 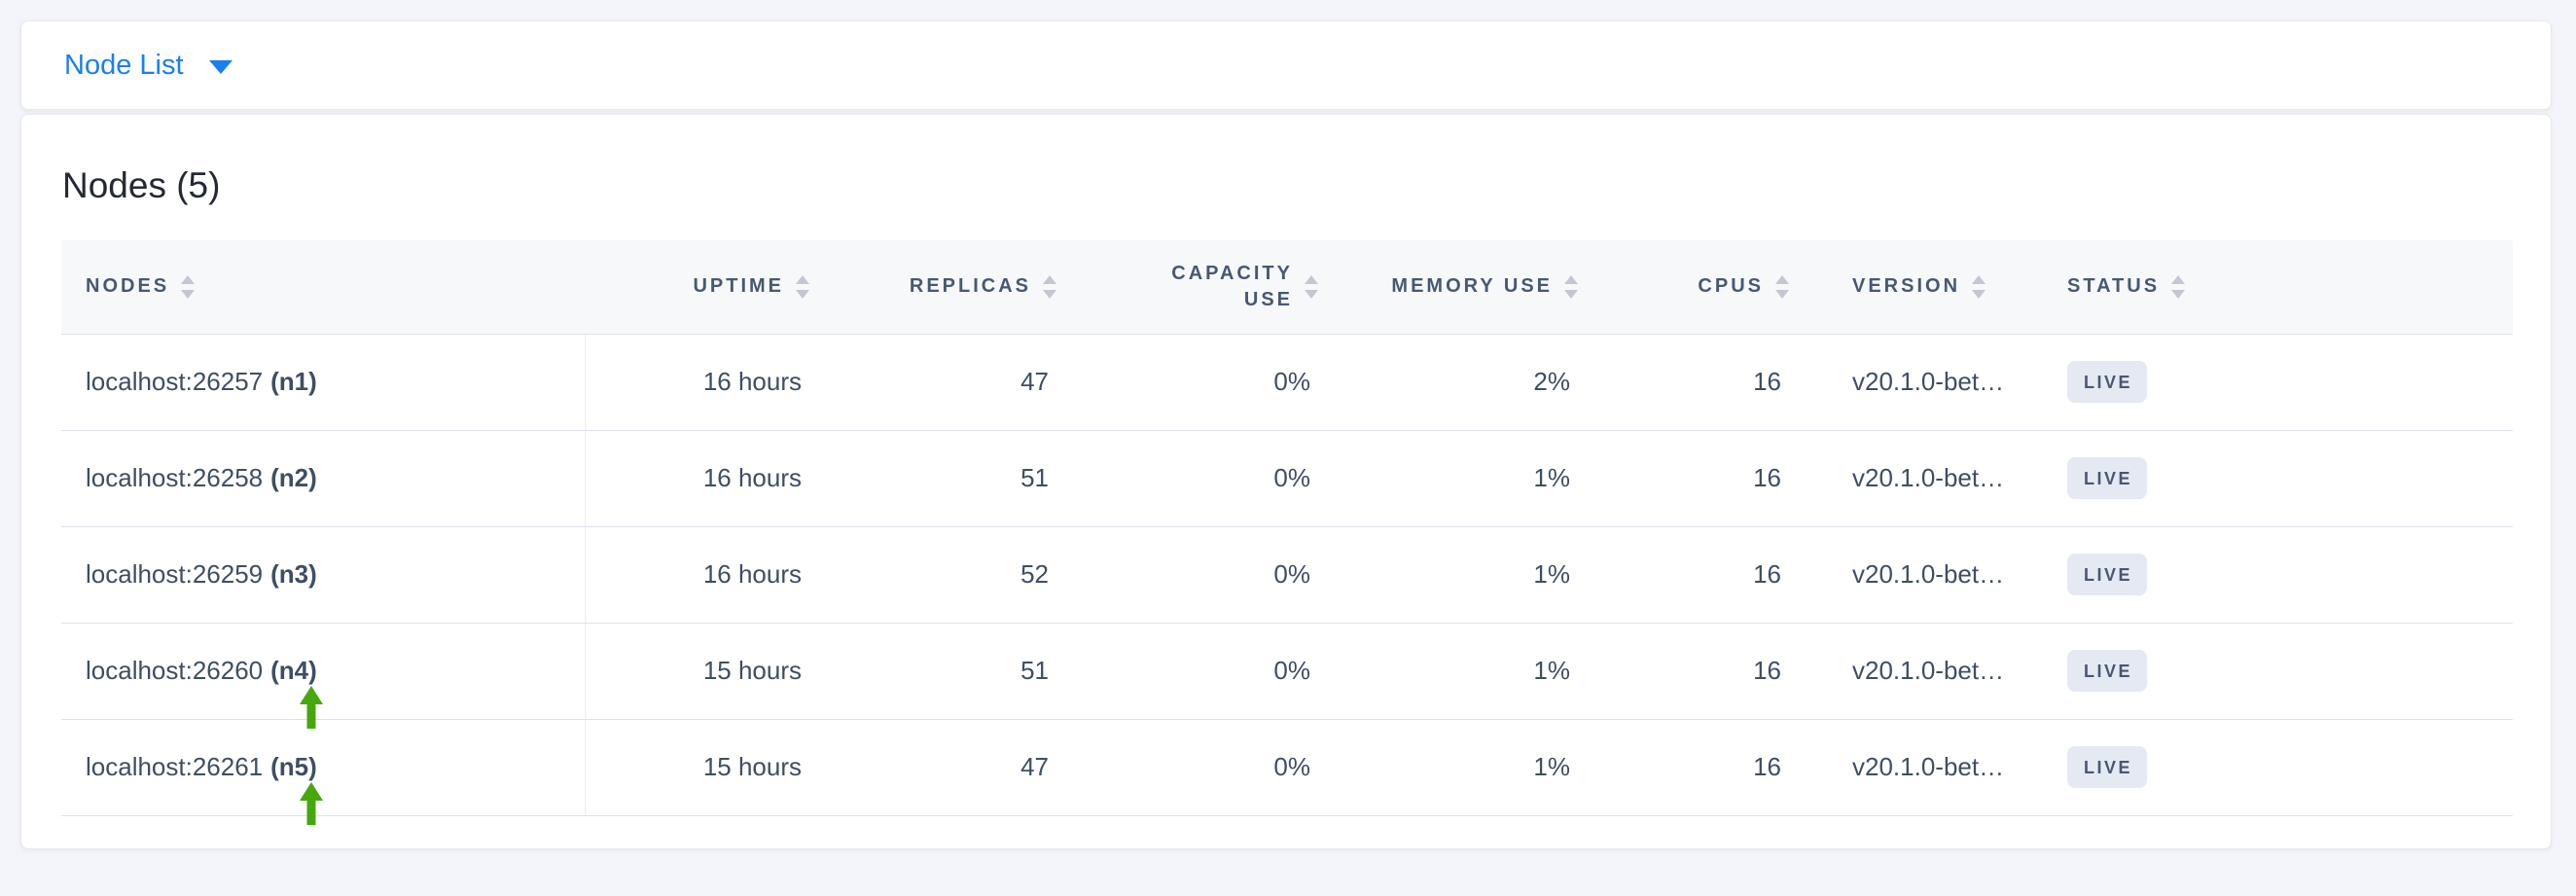 What do you see at coordinates (2114, 286) in the screenshot?
I see `column-header-label: Status` at bounding box center [2114, 286].